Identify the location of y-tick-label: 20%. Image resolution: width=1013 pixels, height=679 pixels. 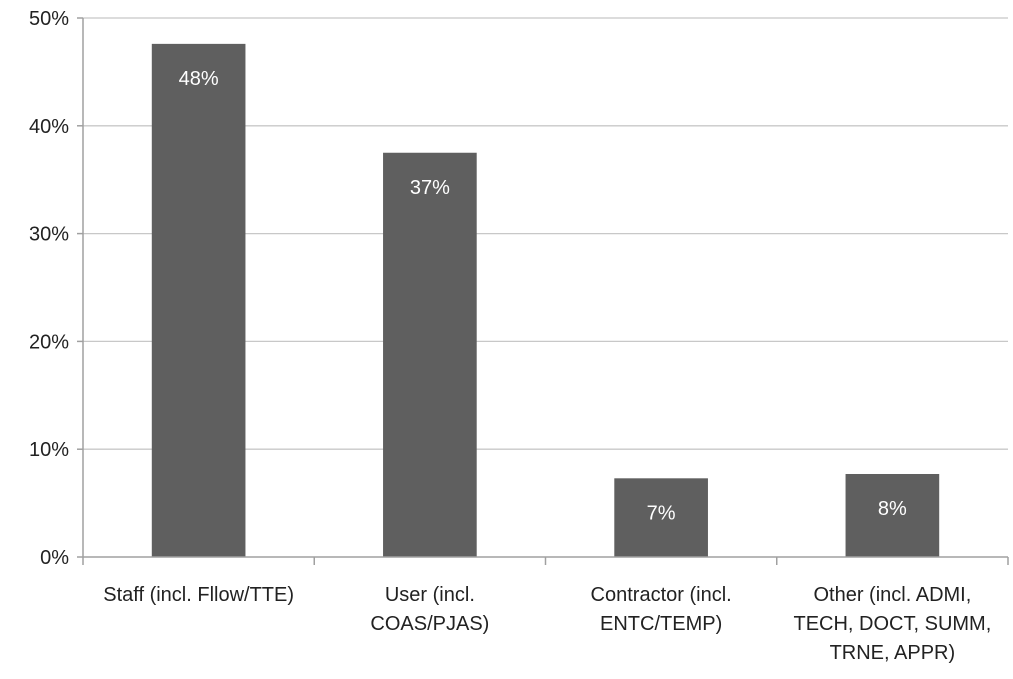
(49, 342).